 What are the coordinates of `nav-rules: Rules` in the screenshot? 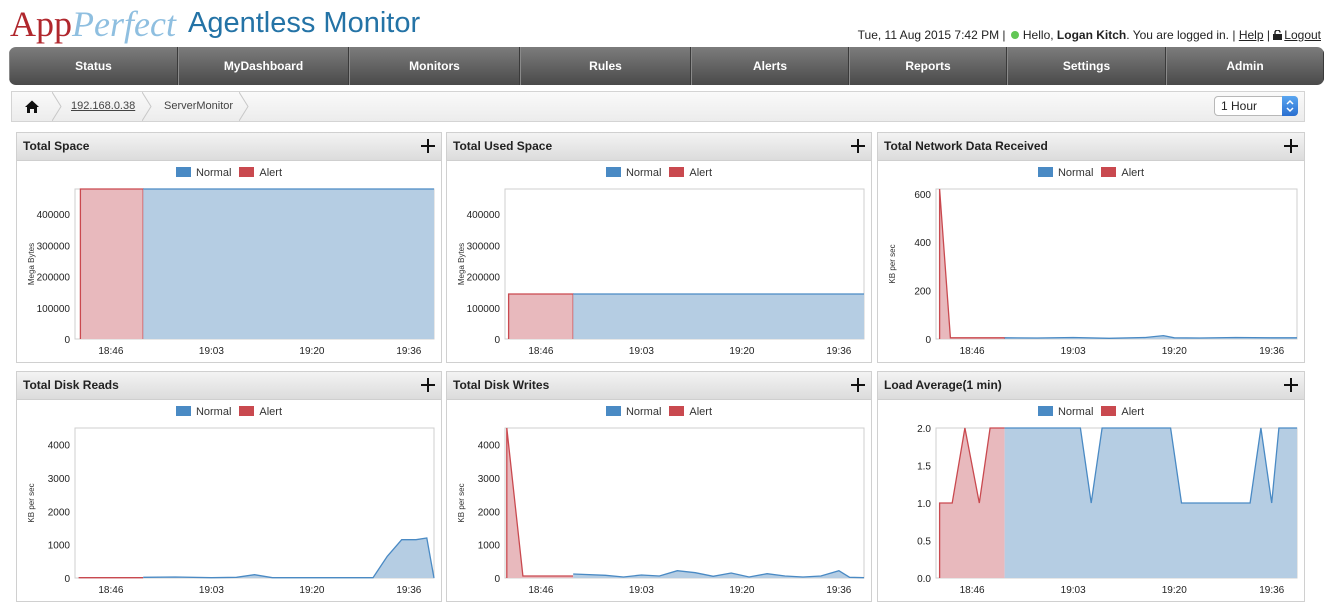 It's located at (605, 66).